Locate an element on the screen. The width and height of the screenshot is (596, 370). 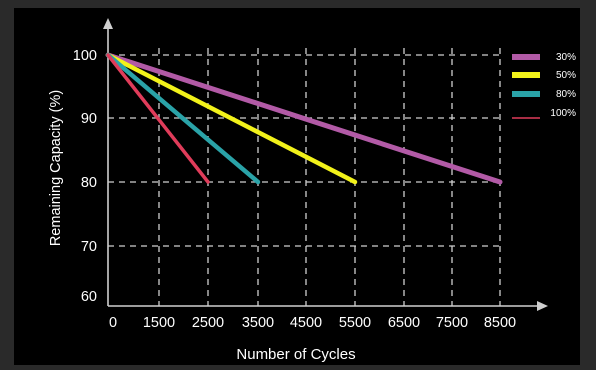
legend-swatch-30pct is located at coordinates (526, 57).